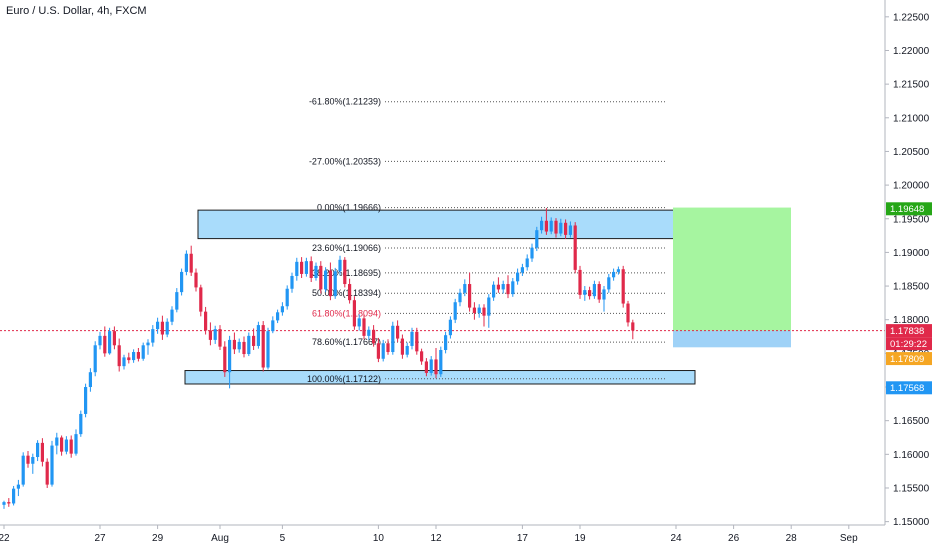 The image size is (932, 550). I want to click on price-badge-label: 1.17568, so click(907, 388).